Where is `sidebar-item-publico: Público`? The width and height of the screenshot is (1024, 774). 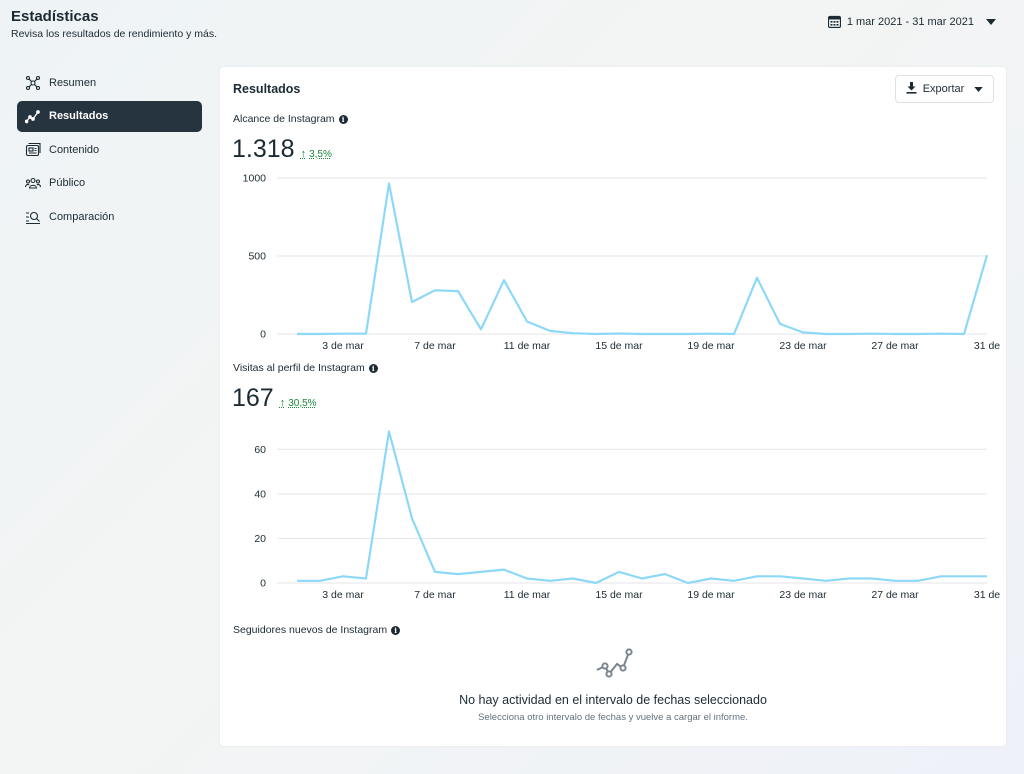
sidebar-item-publico: Público is located at coordinates (109, 183).